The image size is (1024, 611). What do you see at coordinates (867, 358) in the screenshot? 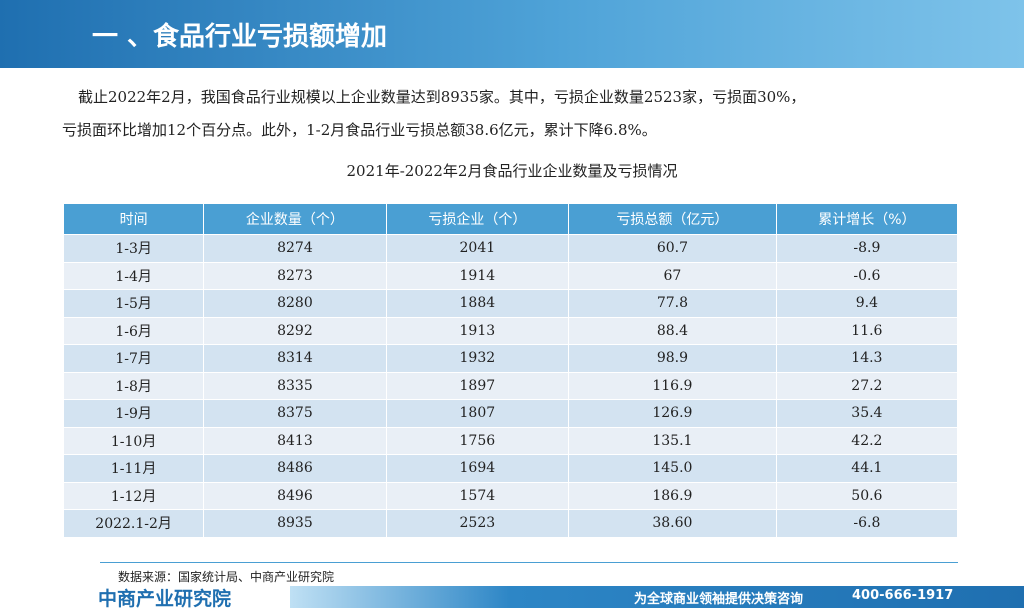
I see `table-cell: 14.3` at bounding box center [867, 358].